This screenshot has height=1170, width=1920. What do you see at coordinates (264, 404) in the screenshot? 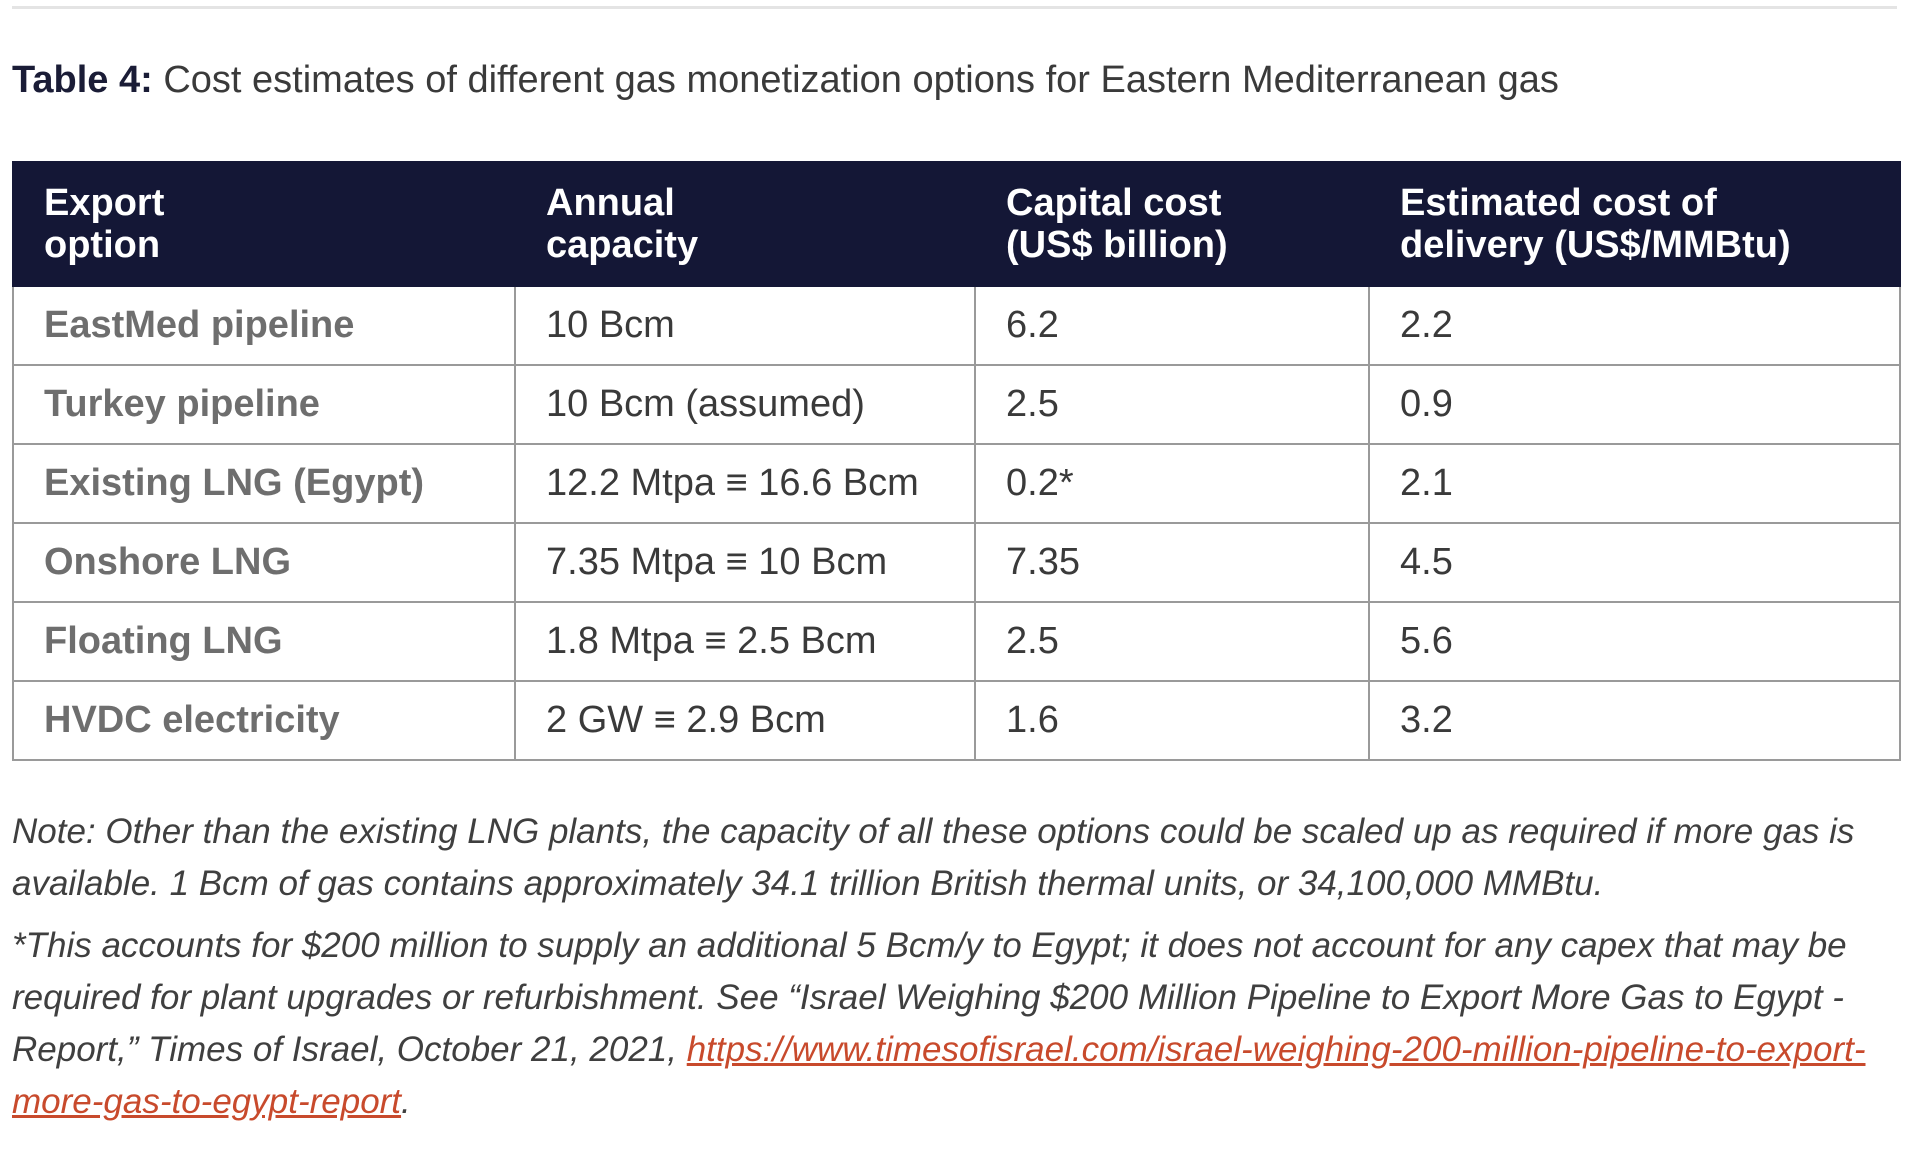
I see `export-option-cell: Turkey pipeline` at bounding box center [264, 404].